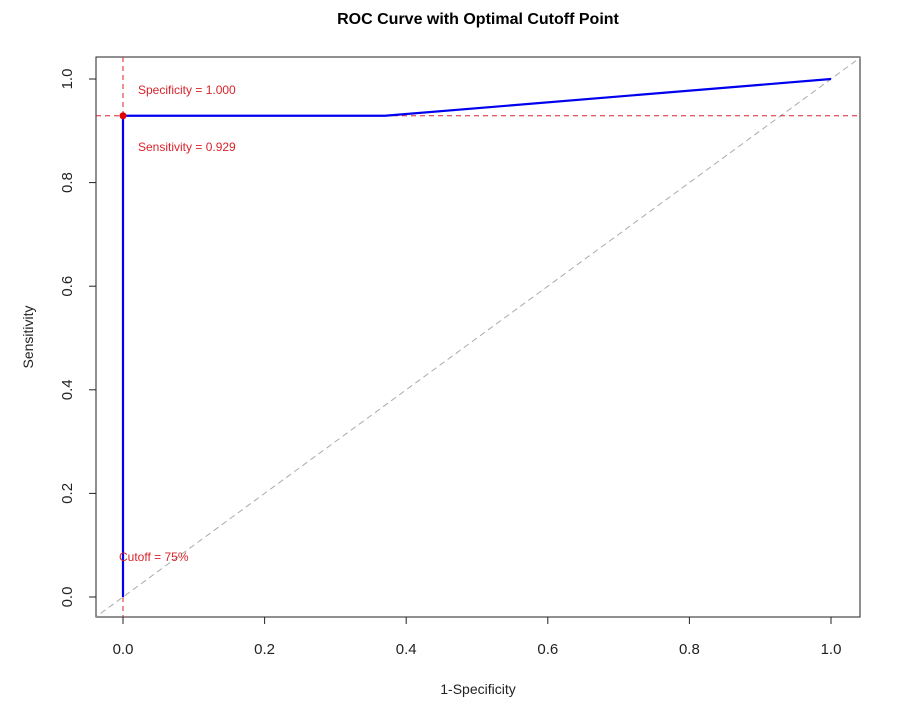  What do you see at coordinates (478, 19) in the screenshot?
I see `chart-title: ROC Curve with Optimal Cutoff Point` at bounding box center [478, 19].